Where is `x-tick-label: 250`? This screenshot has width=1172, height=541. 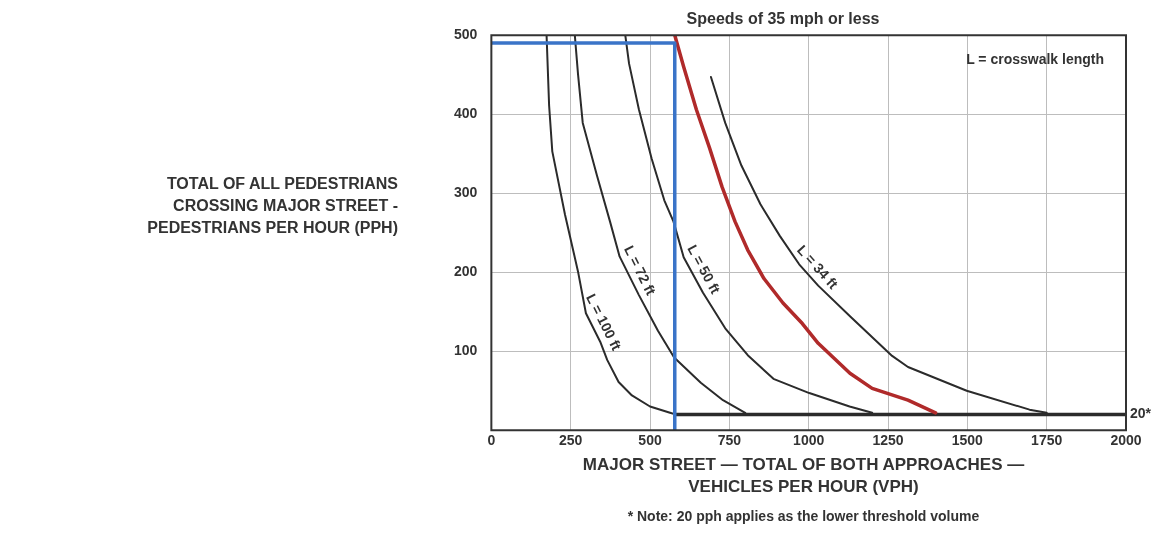 x-tick-label: 250 is located at coordinates (571, 440).